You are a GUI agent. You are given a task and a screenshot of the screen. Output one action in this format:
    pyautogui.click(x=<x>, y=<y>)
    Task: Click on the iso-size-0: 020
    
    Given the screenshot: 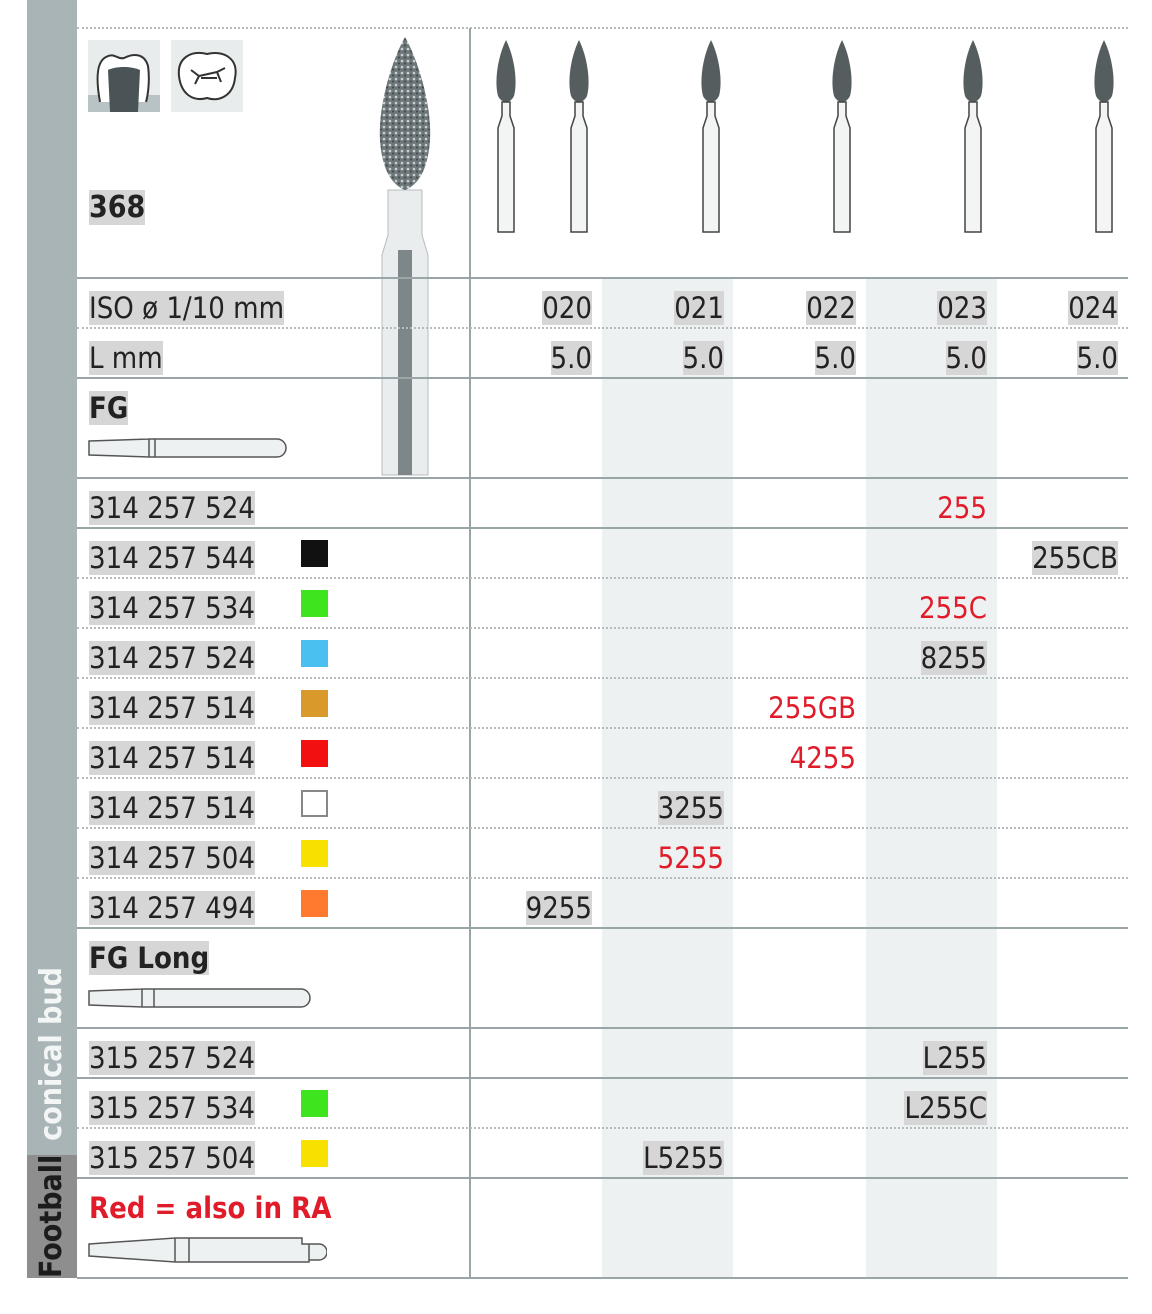 What is the action you would take?
    pyautogui.click(x=567, y=308)
    